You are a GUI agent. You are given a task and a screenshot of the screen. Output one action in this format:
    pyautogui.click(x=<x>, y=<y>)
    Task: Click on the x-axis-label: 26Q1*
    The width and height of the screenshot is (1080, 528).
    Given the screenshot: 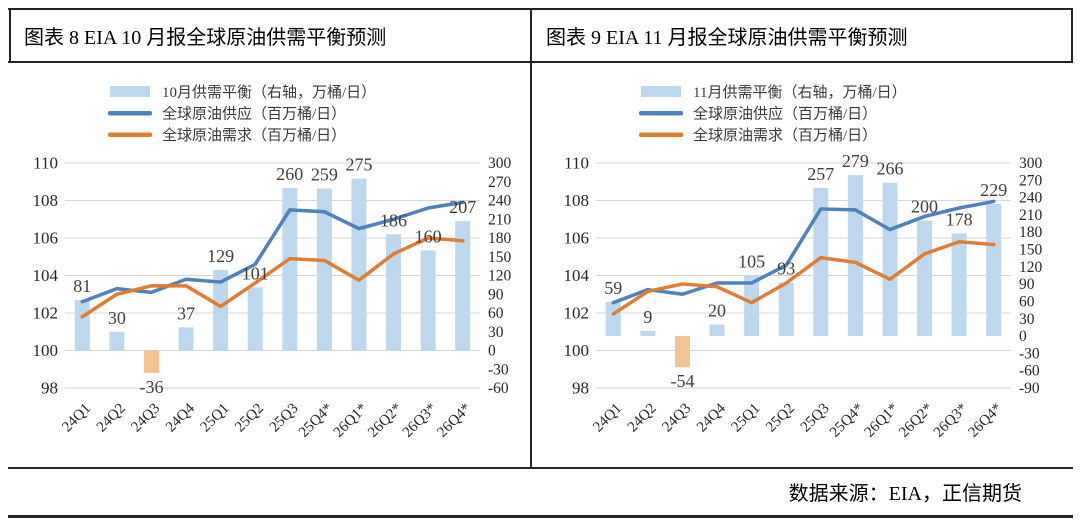 What is the action you would take?
    pyautogui.click(x=882, y=421)
    